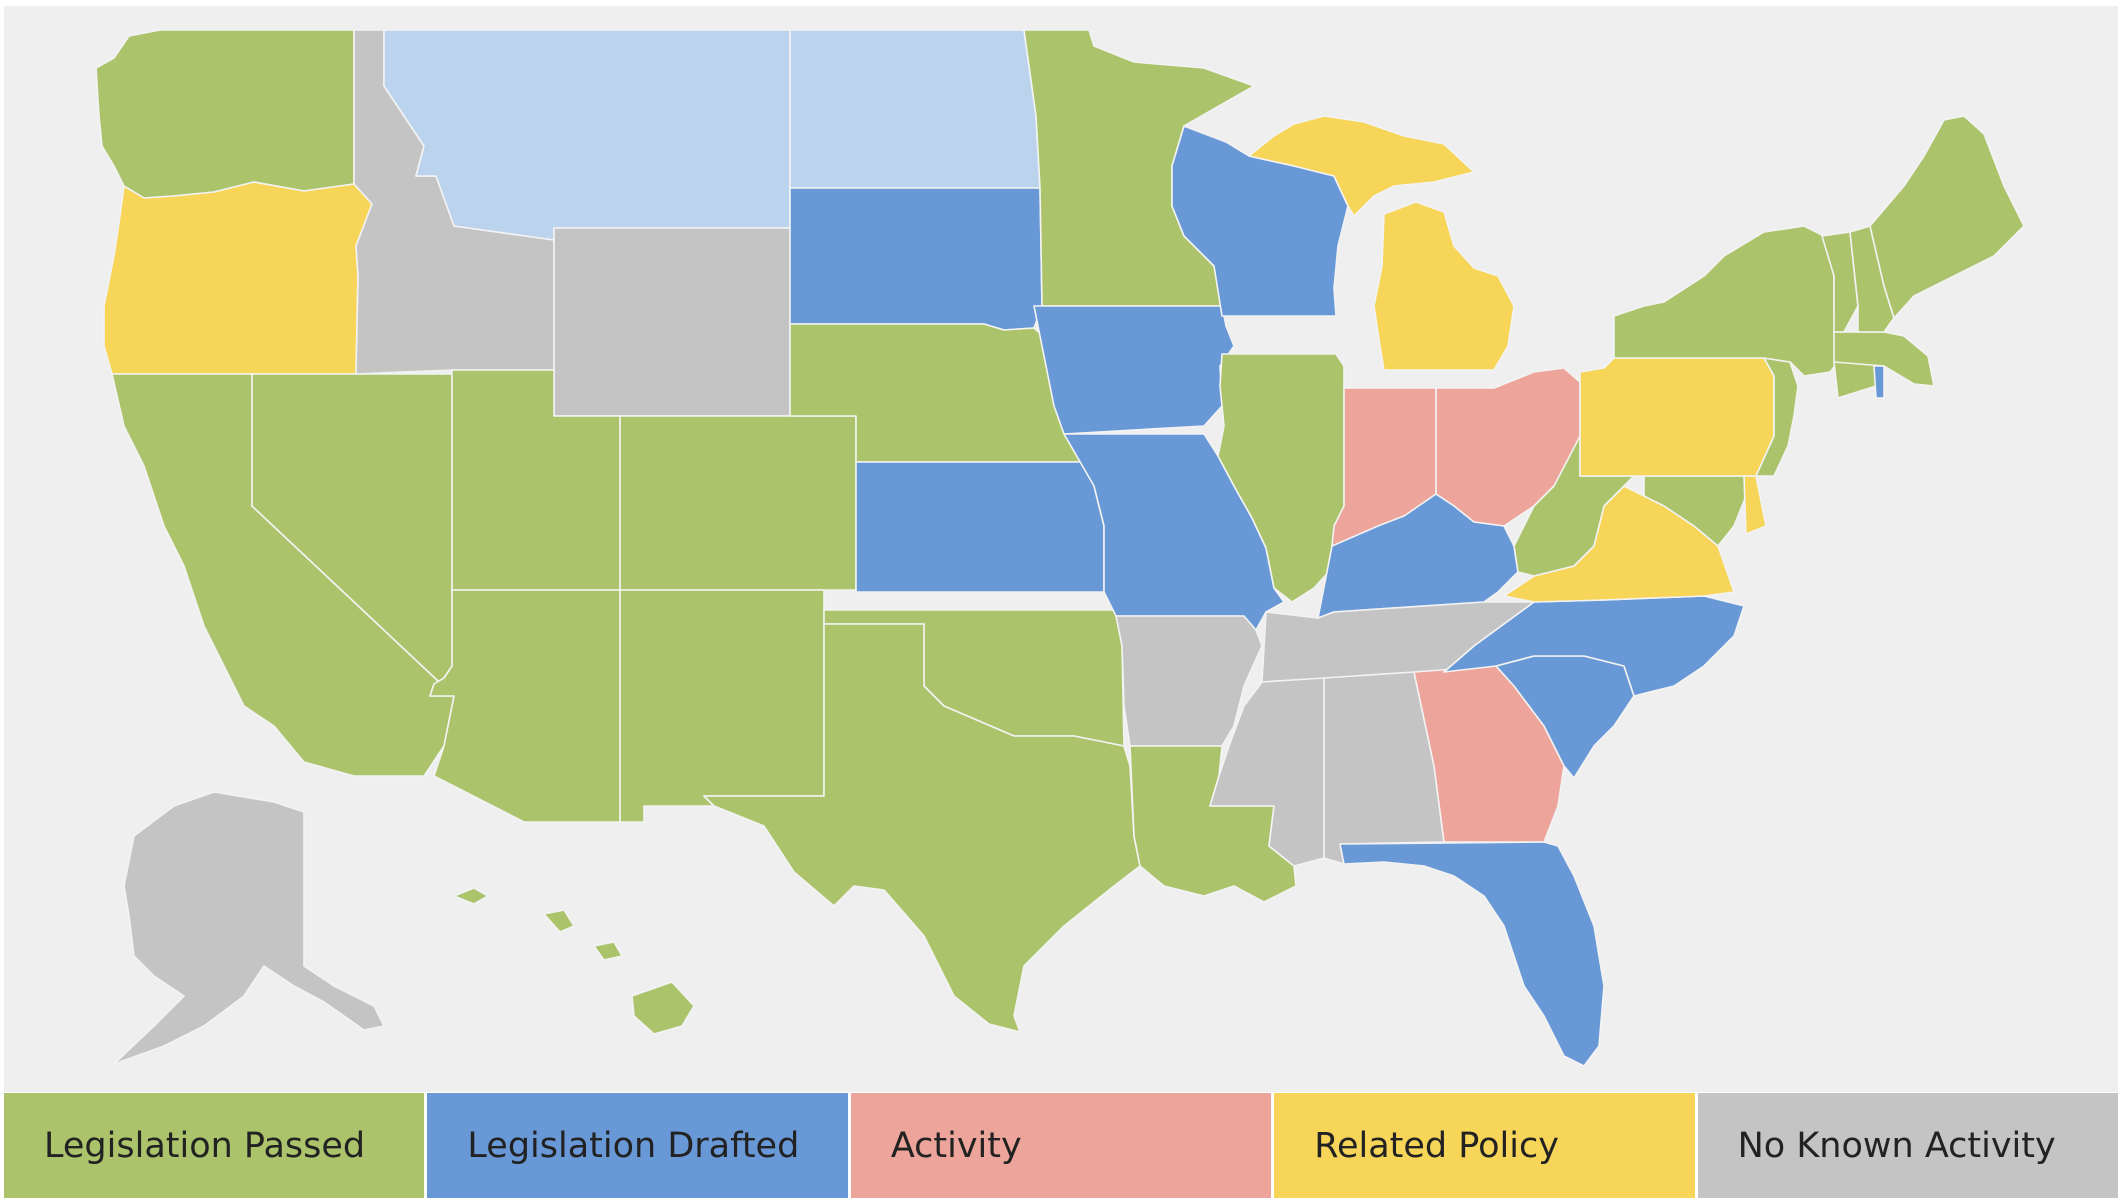 Image resolution: width=2122 pixels, height=1204 pixels. What do you see at coordinates (1947, 217) in the screenshot?
I see `state-maine` at bounding box center [1947, 217].